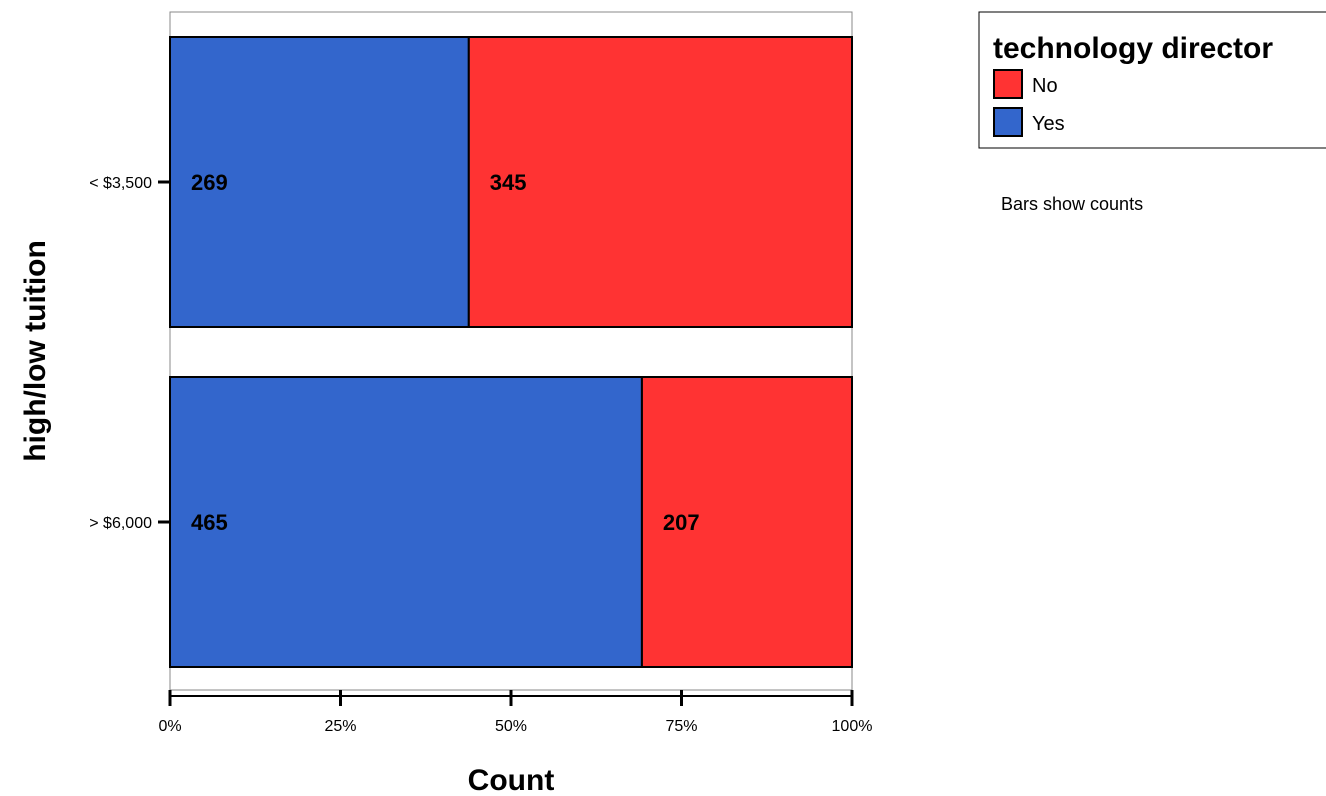 The width and height of the screenshot is (1326, 796). What do you see at coordinates (129, 353) in the screenshot?
I see `y-axis: < $3,500 > $6,000` at bounding box center [129, 353].